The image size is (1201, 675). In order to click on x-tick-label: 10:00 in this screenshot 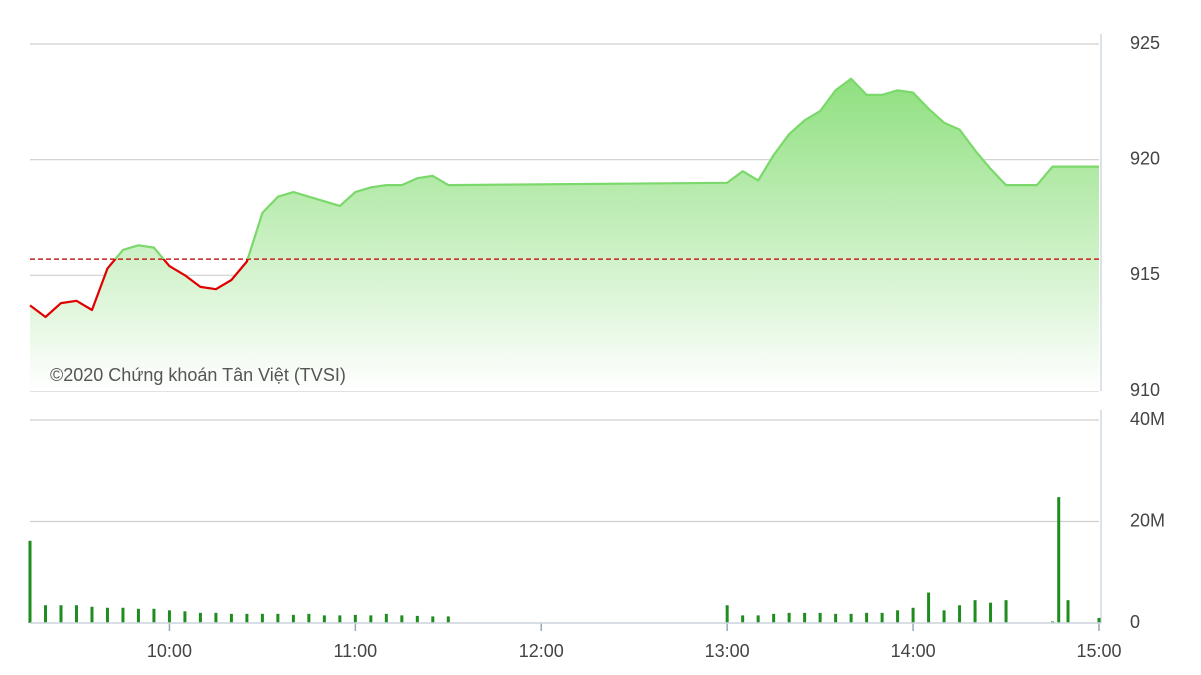, I will do `click(169, 651)`.